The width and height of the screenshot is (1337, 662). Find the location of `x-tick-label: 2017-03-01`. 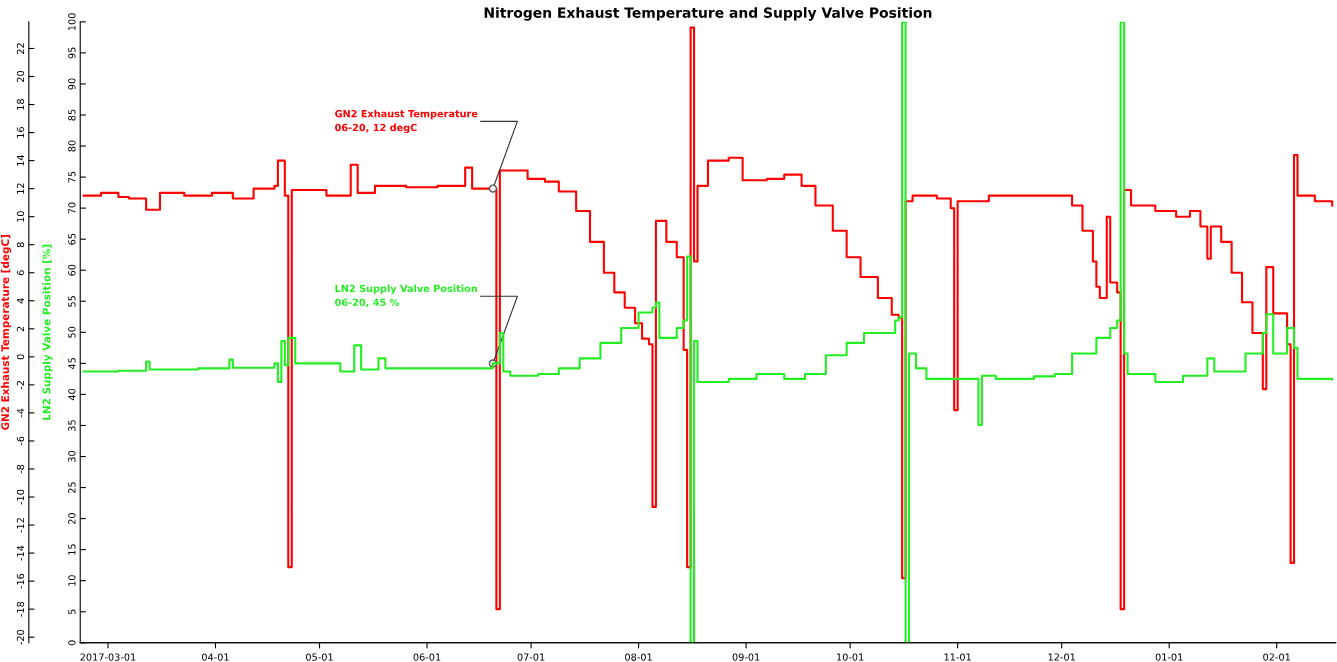

x-tick-label: 2017-03-01 is located at coordinates (108, 657).